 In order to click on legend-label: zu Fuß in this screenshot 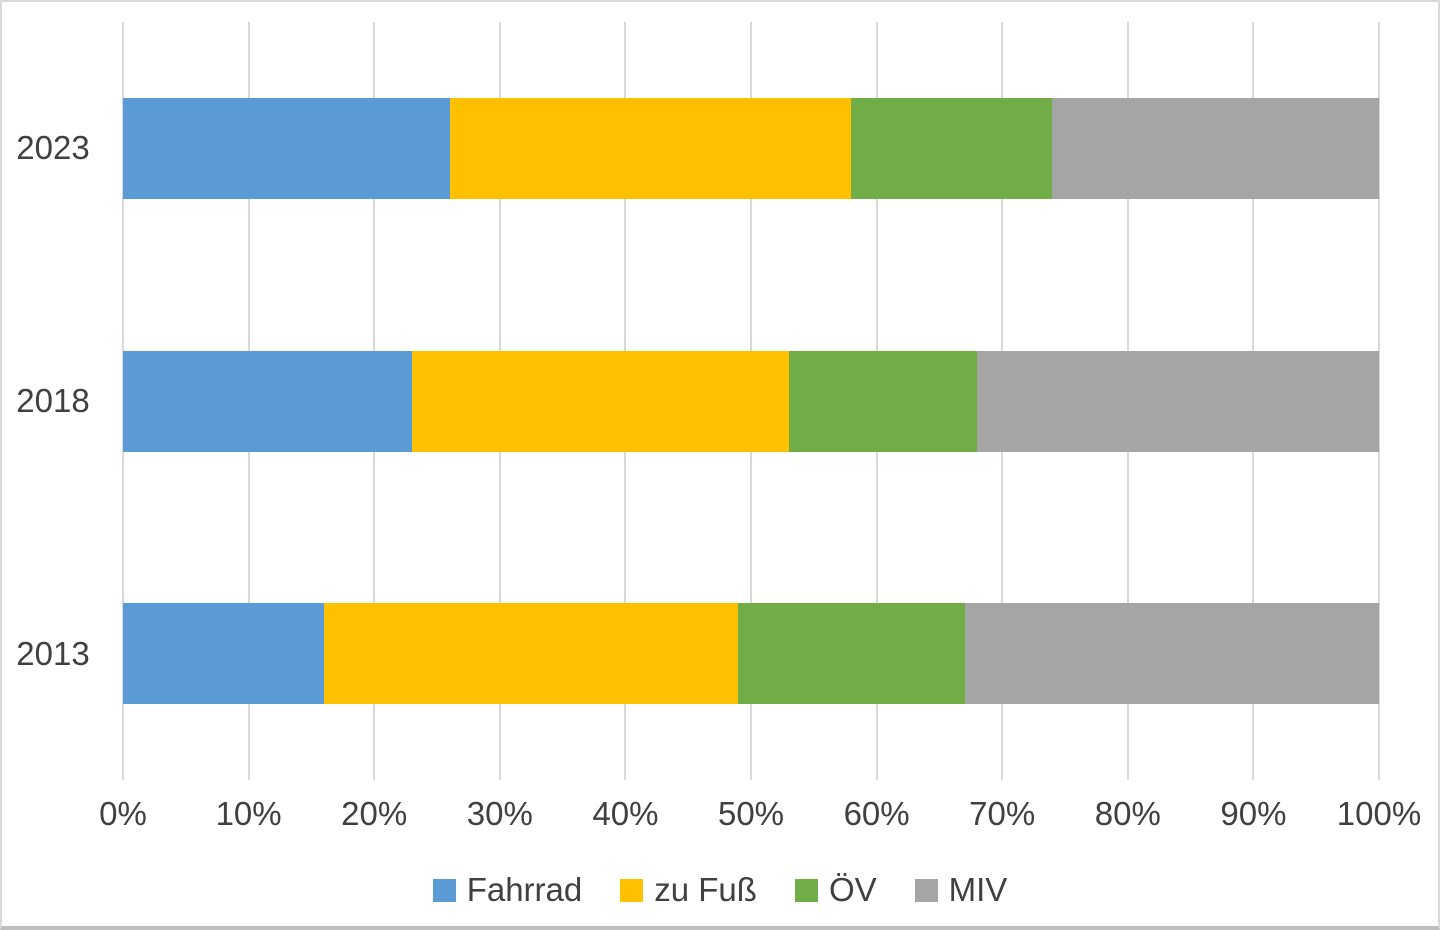, I will do `click(705, 889)`.